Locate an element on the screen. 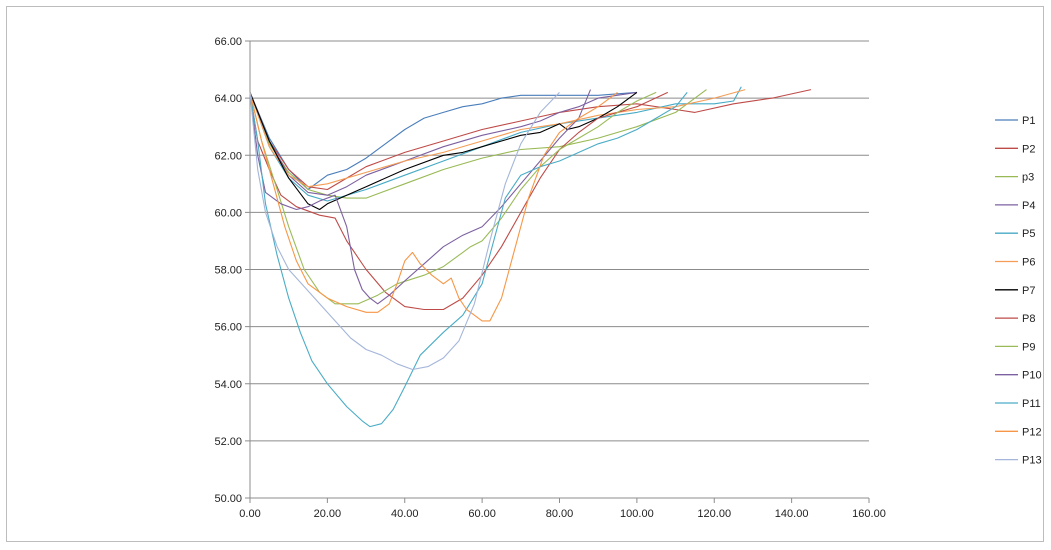 This screenshot has height=550, width=1051. y-tick-label: 64.00 is located at coordinates (228, 99).